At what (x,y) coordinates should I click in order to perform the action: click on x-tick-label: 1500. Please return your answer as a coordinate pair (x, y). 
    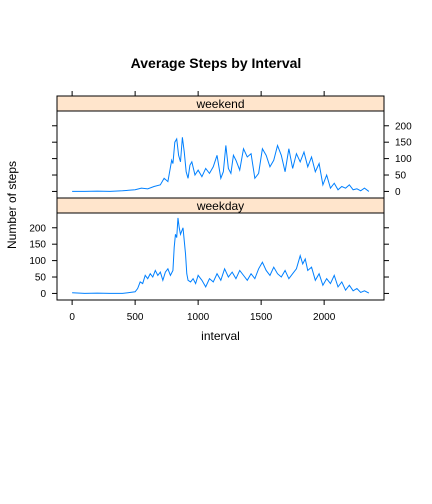
    Looking at the image, I should click on (261, 317).